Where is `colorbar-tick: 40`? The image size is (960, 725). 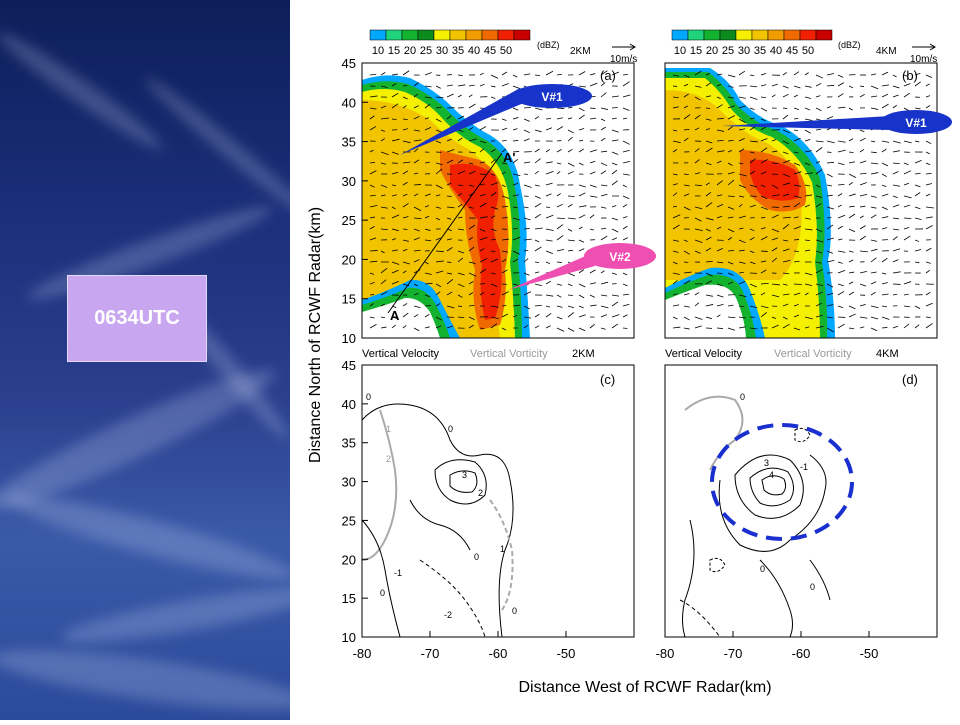 colorbar-tick: 40 is located at coordinates (474, 51).